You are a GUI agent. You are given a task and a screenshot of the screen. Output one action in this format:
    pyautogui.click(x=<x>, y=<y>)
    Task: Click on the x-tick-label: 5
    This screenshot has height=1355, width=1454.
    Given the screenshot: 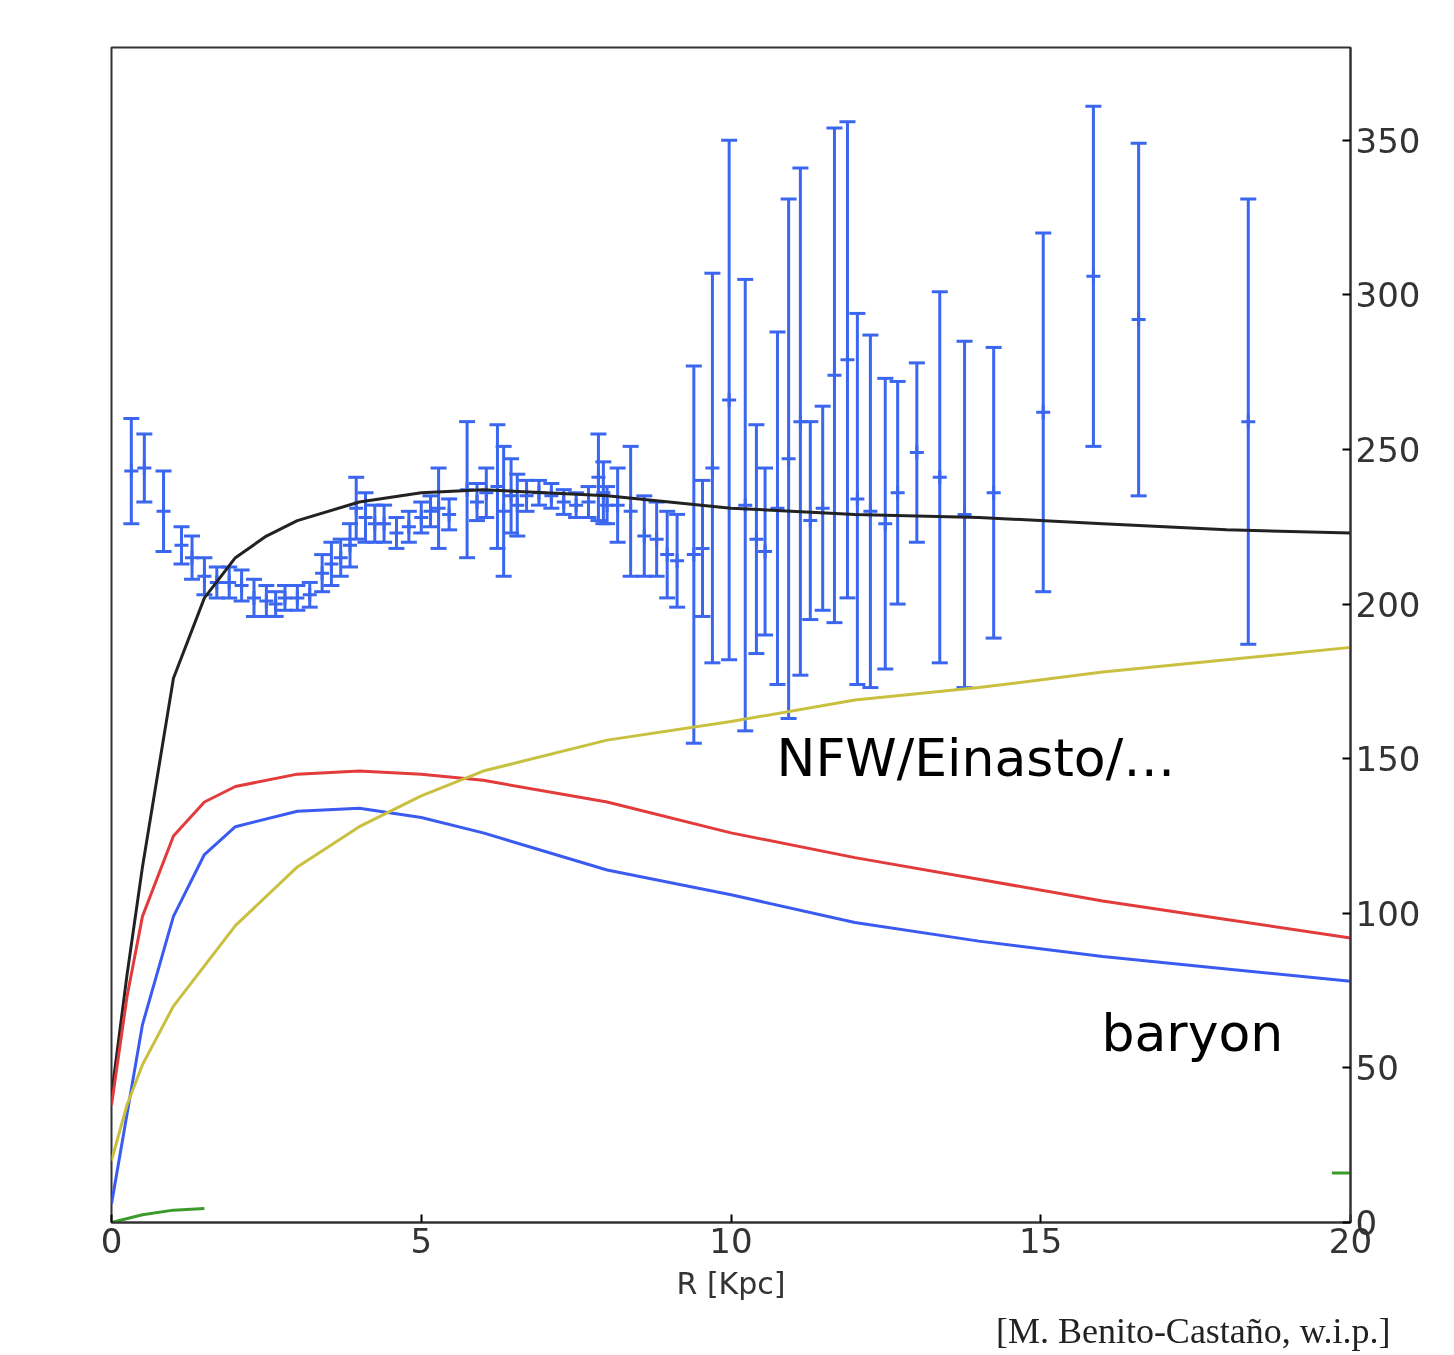 What is the action you would take?
    pyautogui.click(x=421, y=1240)
    